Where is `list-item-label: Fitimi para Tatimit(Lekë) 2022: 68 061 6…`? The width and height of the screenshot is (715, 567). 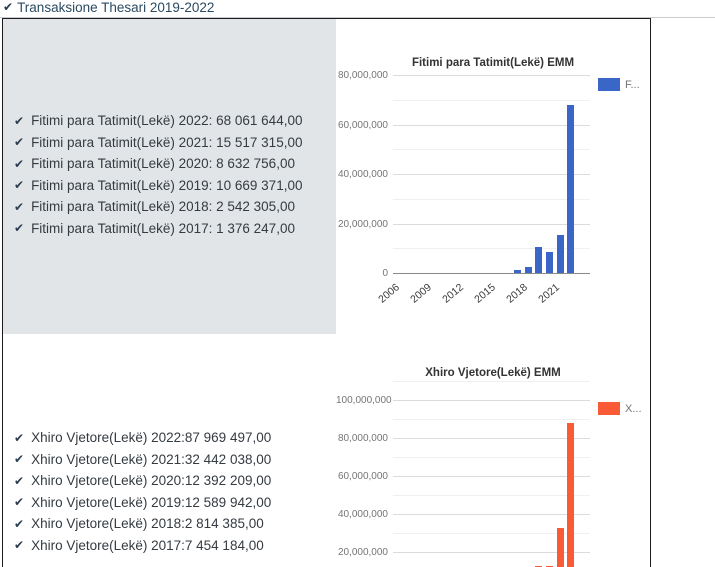 list-item-label: Fitimi para Tatimit(Lekë) 2022: 68 061 6… is located at coordinates (167, 120).